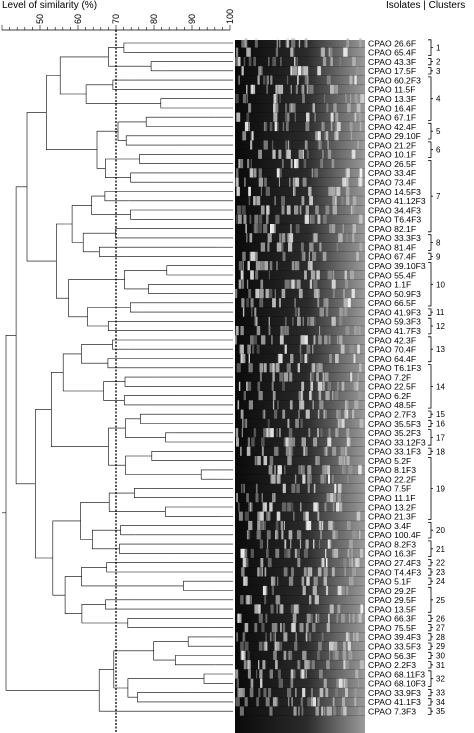  What do you see at coordinates (389, 377) in the screenshot?
I see `isolate-label: CPAO 7.2F` at bounding box center [389, 377].